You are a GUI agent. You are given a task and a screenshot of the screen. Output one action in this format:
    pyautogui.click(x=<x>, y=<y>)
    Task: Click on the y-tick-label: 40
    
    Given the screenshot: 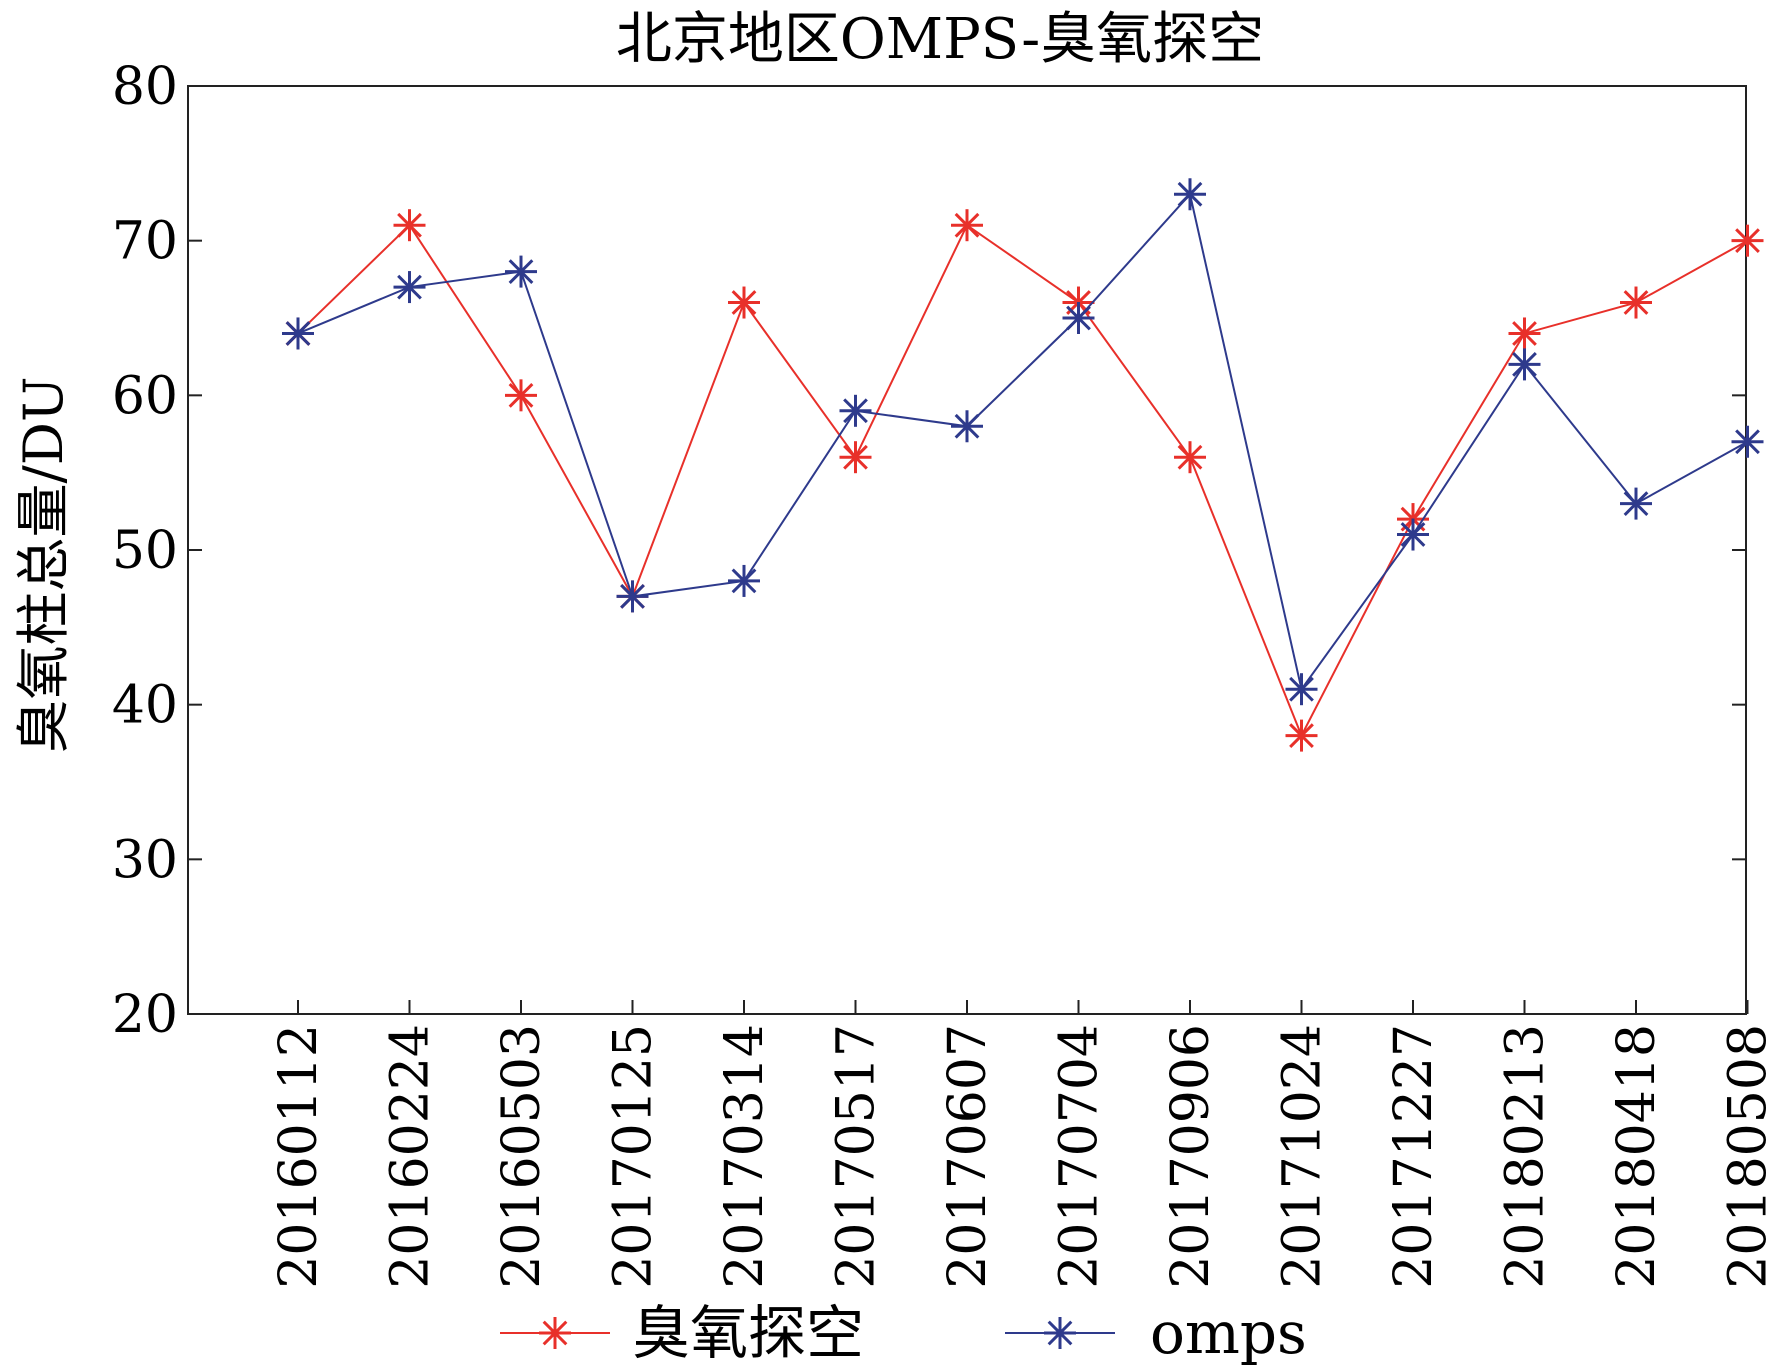 What is the action you would take?
    pyautogui.click(x=145, y=706)
    